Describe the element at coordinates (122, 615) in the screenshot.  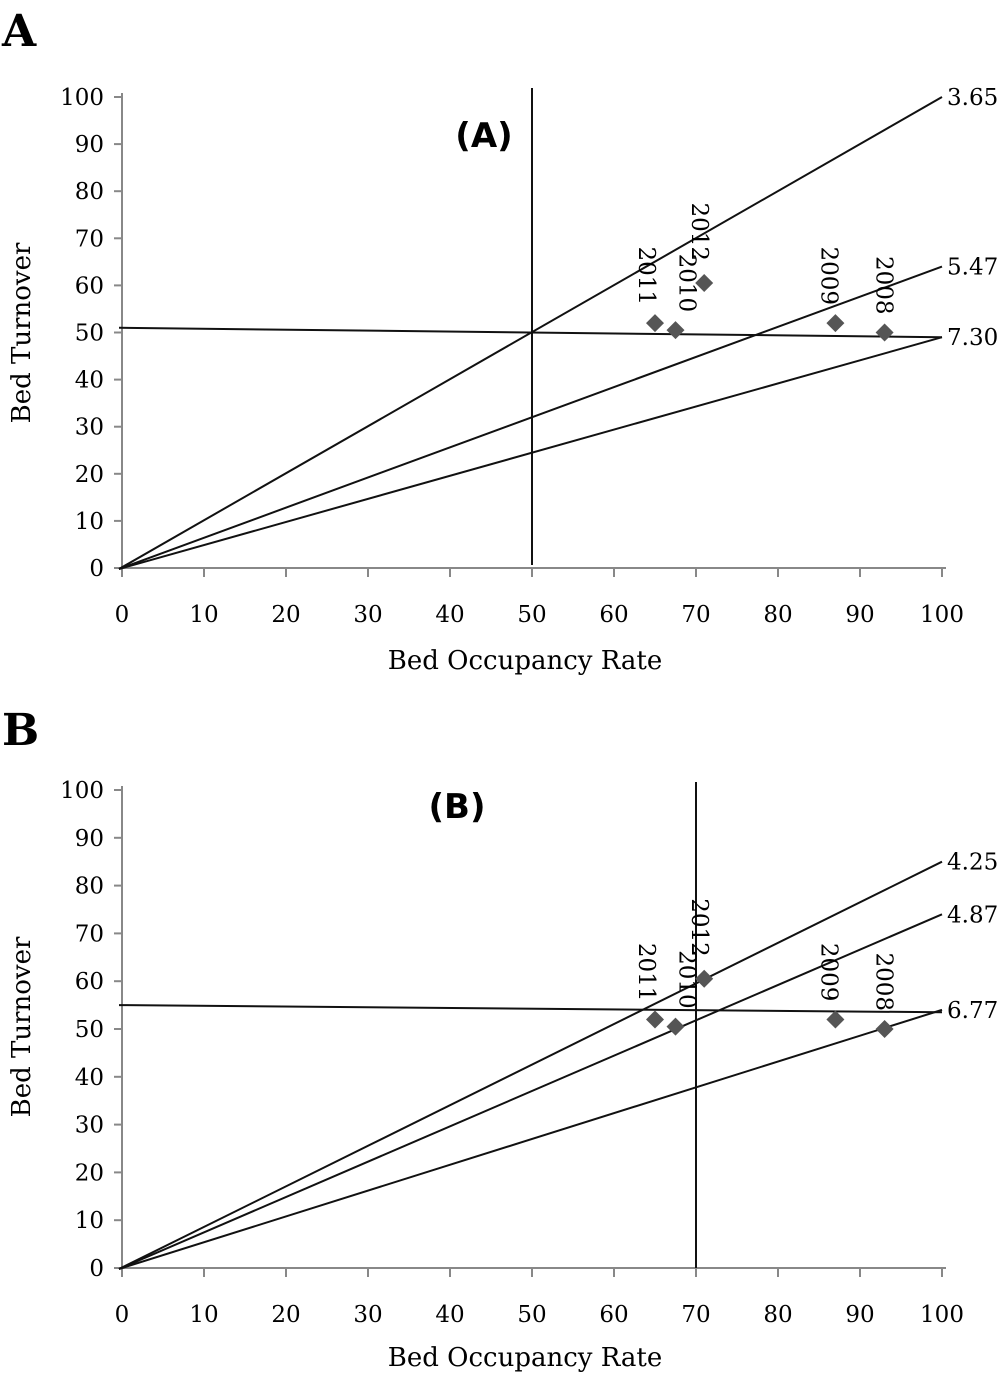
I see `panel-a-x-tick-label: 0` at that location.